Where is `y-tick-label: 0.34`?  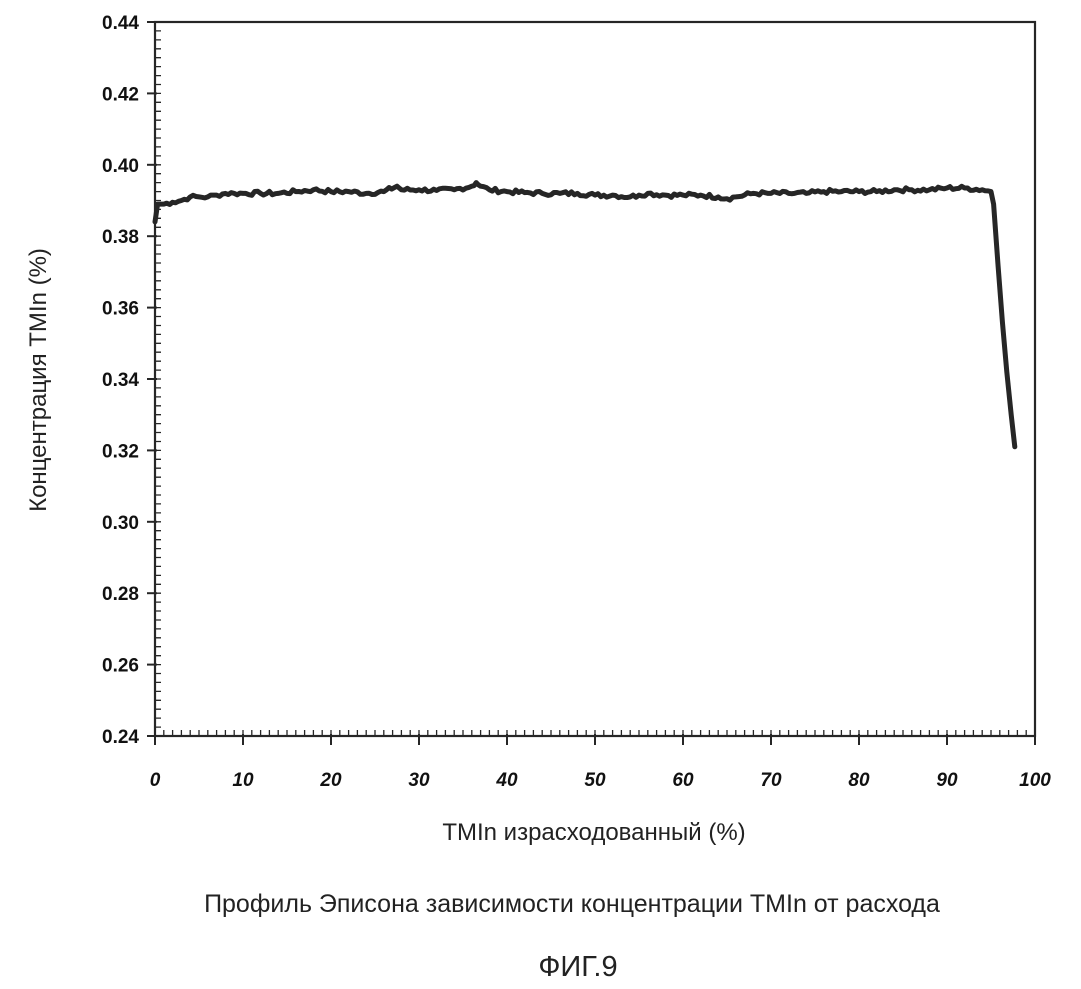
y-tick-label: 0.34 is located at coordinates (120, 380).